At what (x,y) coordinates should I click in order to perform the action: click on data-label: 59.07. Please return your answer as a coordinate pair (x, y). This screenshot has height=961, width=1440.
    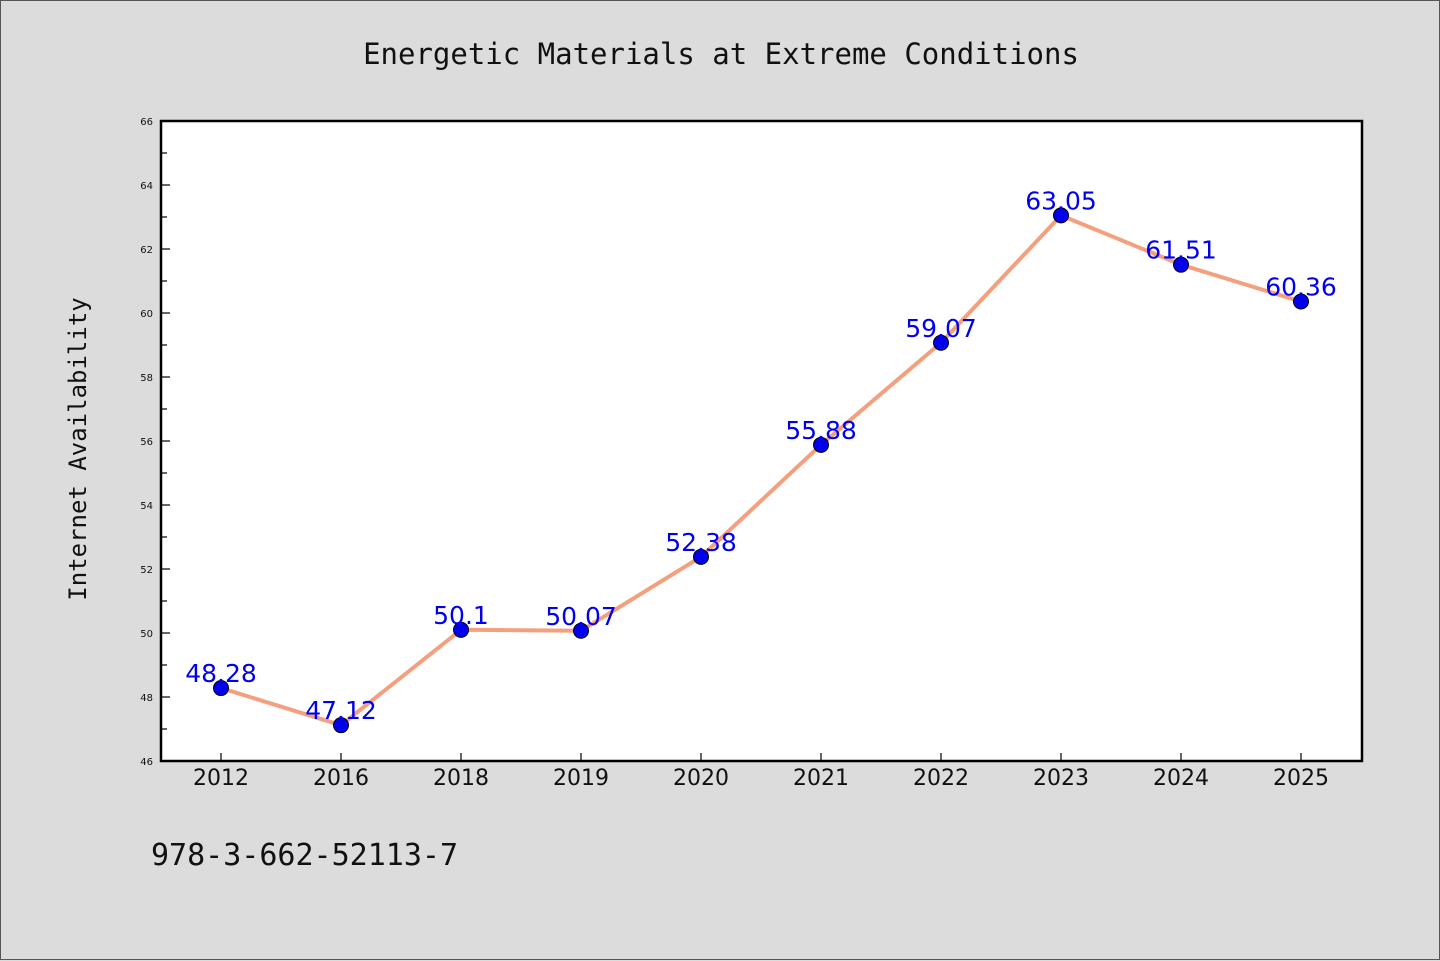
    Looking at the image, I should click on (941, 328).